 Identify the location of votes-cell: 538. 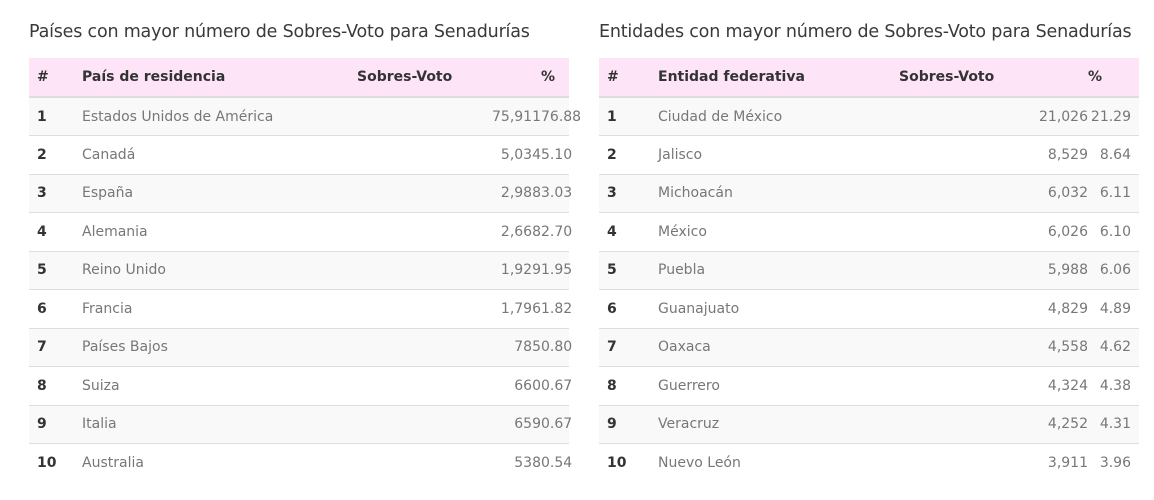
(527, 463).